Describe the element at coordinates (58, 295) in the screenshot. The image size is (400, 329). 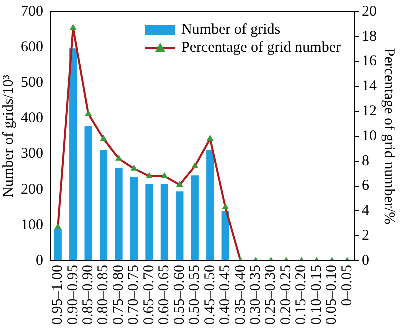
I see `x-tick-label: 0.95–1.00` at that location.